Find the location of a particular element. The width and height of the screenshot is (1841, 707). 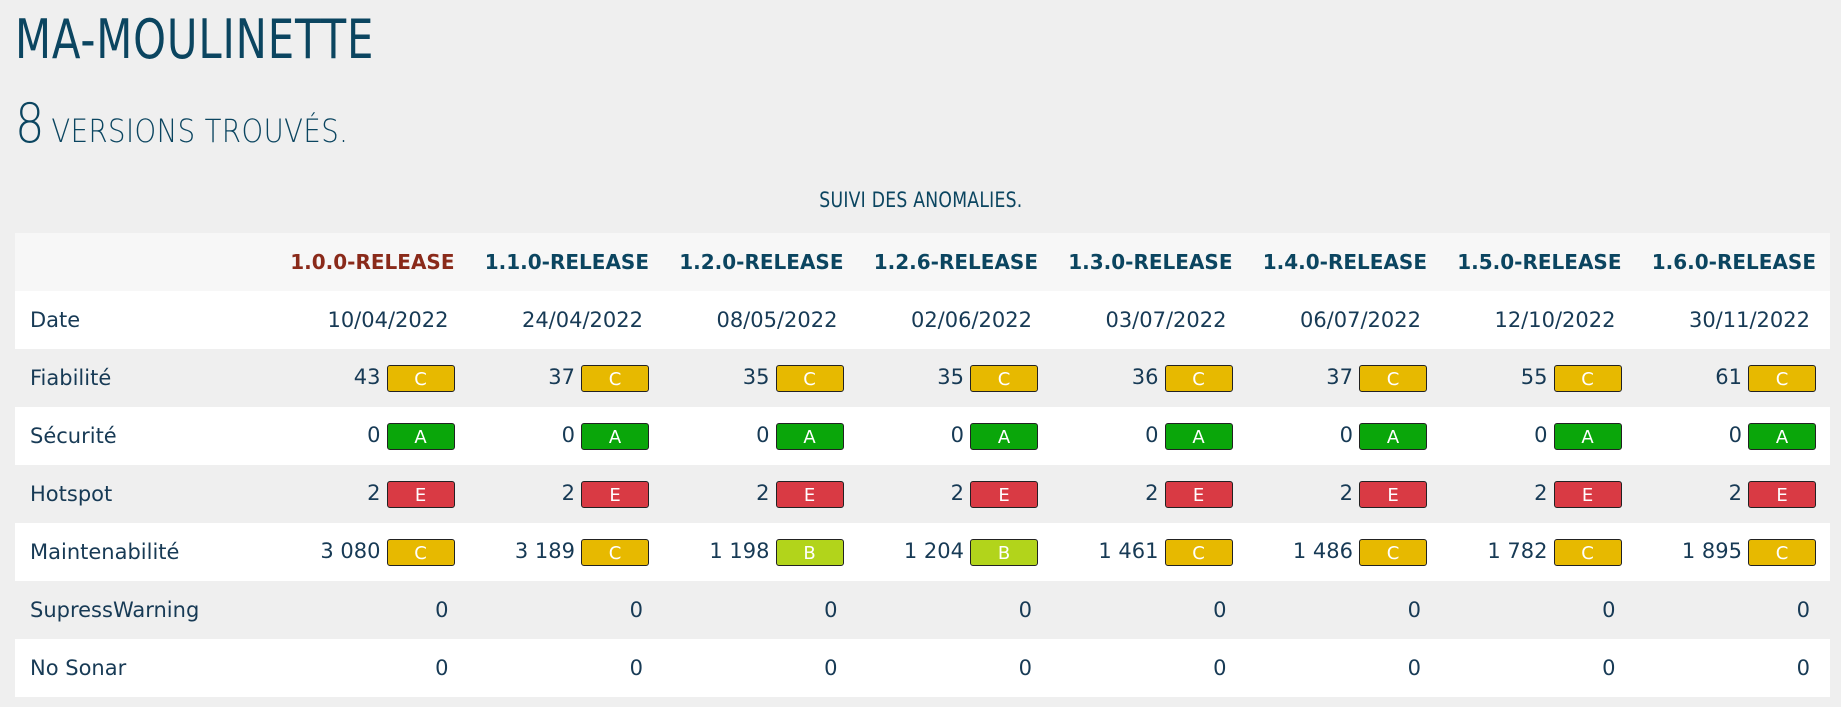

table-cell: 08/05/2022 is located at coordinates (760, 320).